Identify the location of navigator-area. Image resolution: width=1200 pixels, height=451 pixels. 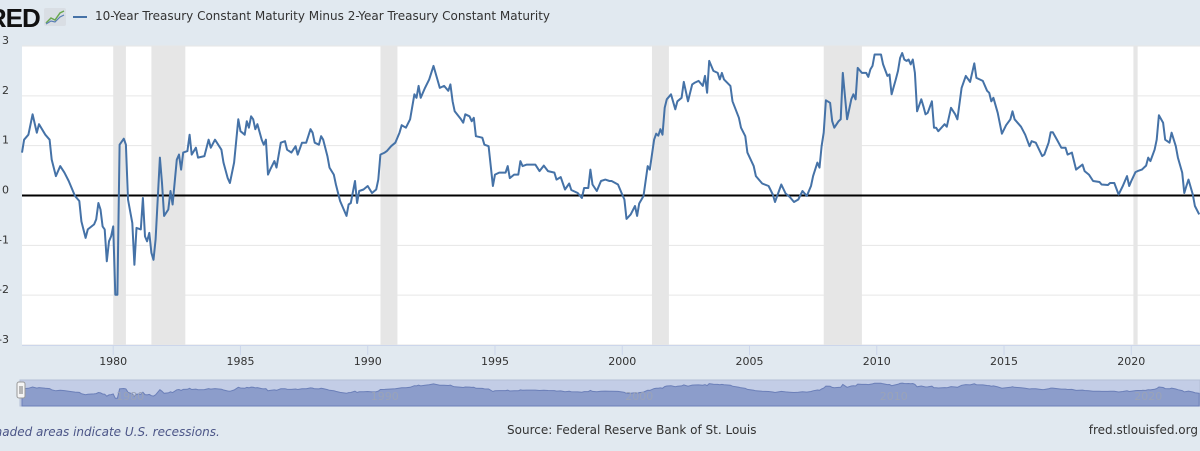
(610, 394).